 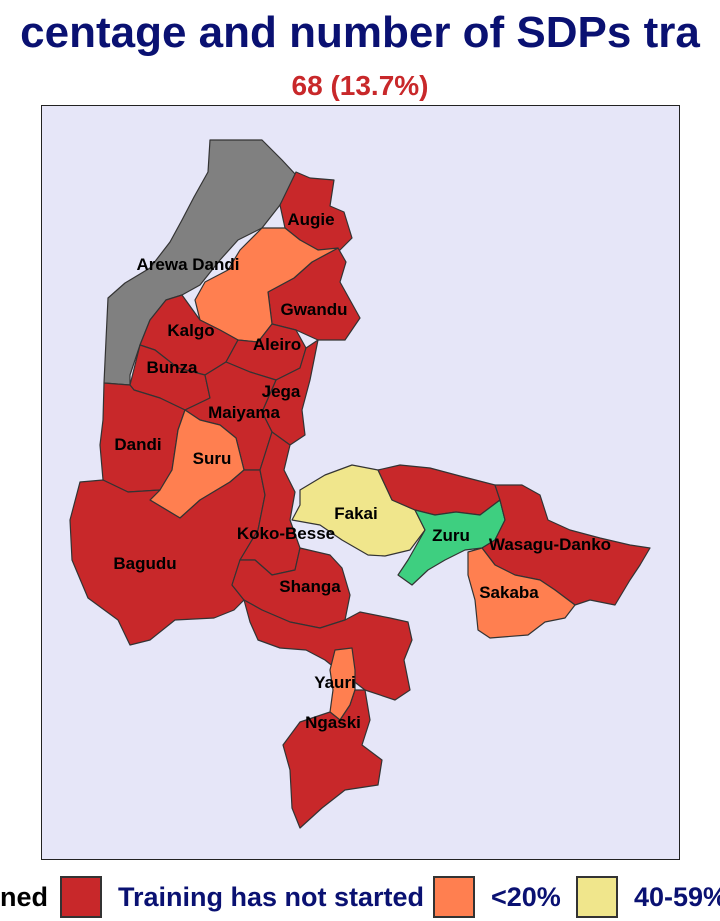 I want to click on legend-label-40-59: 40-59%, so click(x=677, y=897).